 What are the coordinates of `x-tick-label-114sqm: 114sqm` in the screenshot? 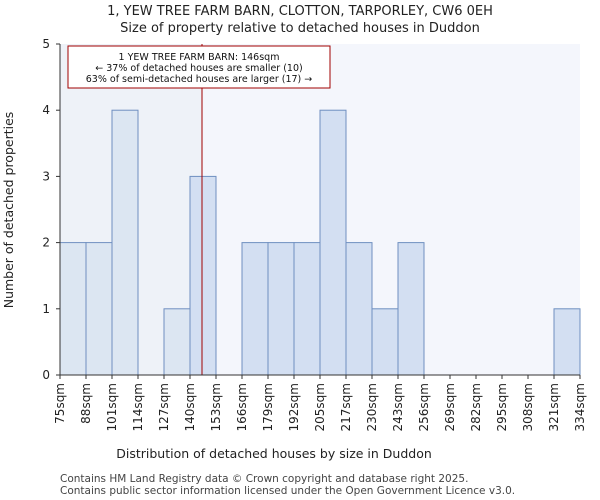 It's located at (138, 407).